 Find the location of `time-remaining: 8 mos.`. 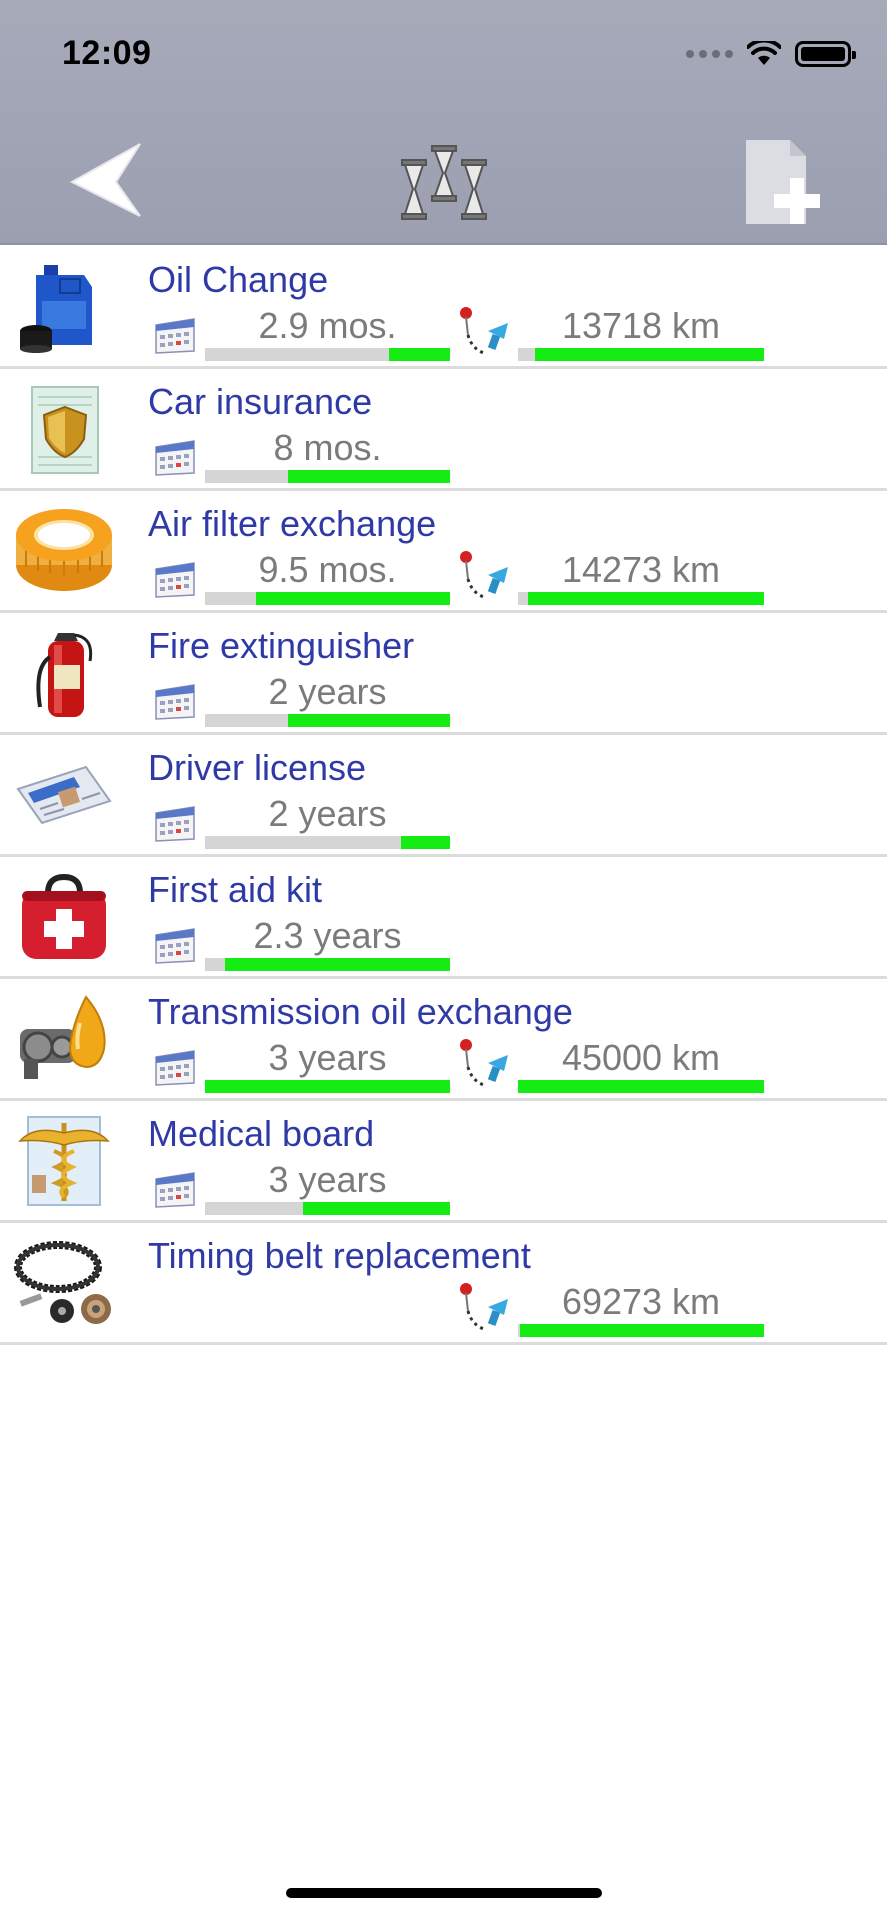

time-remaining: 8 mos. is located at coordinates (299, 455).